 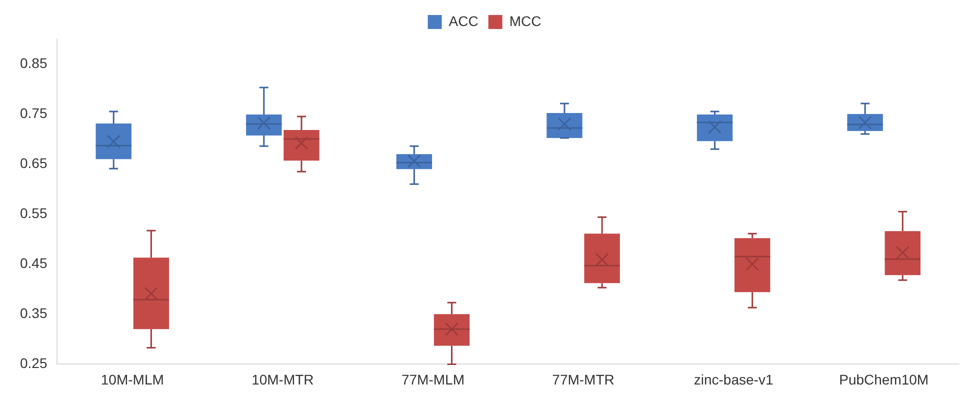 I want to click on y-tick-label: 0.35, so click(x=34, y=313).